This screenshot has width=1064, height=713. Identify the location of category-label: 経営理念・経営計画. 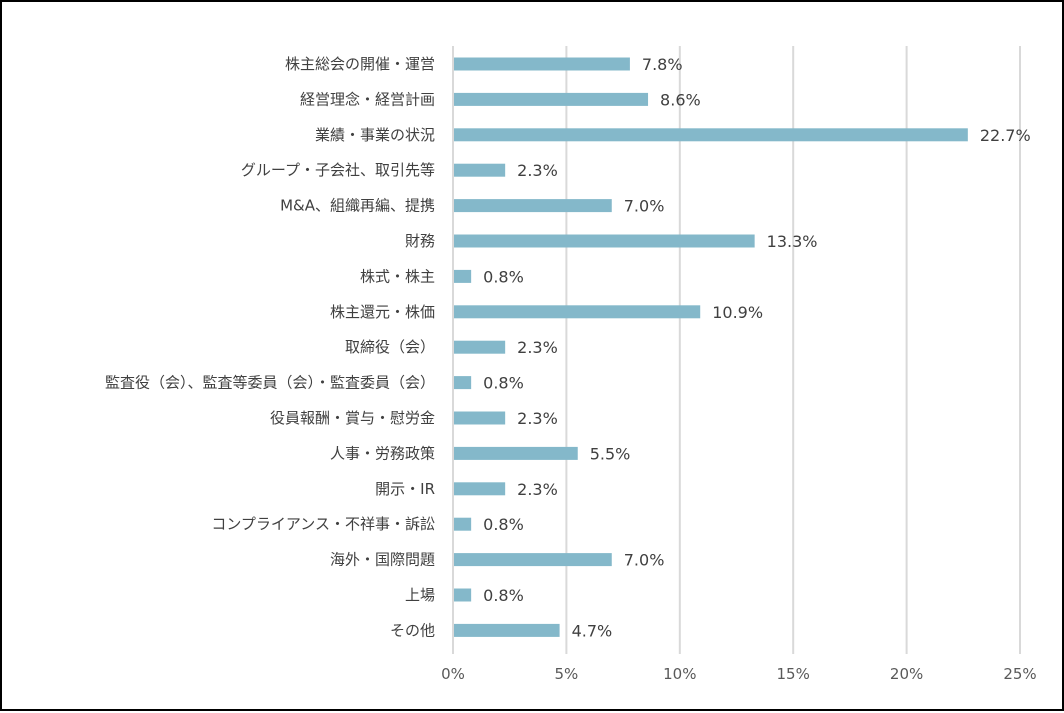
(367, 99).